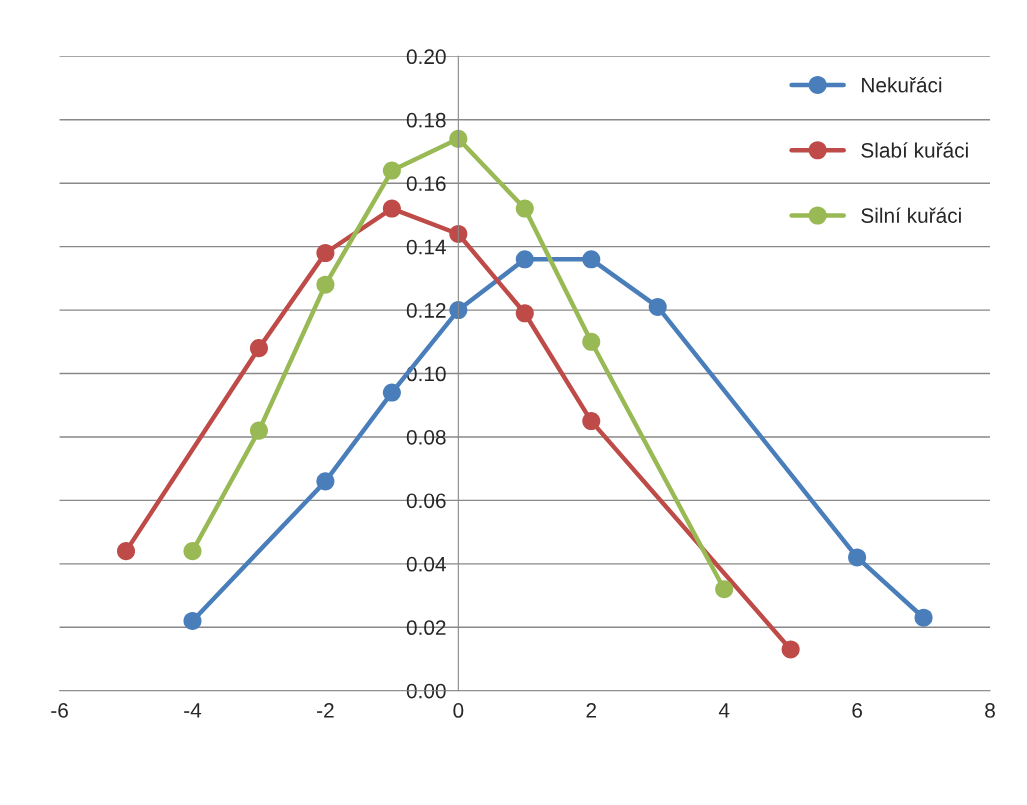  What do you see at coordinates (857, 710) in the screenshot?
I see `x-tick-label: 6` at bounding box center [857, 710].